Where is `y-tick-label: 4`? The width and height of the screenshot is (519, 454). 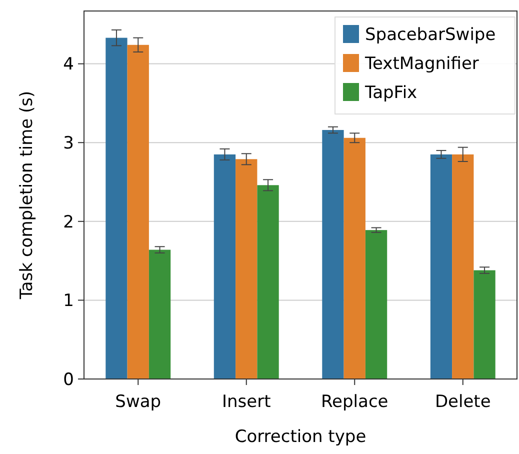 y-tick-label: 4 is located at coordinates (68, 64).